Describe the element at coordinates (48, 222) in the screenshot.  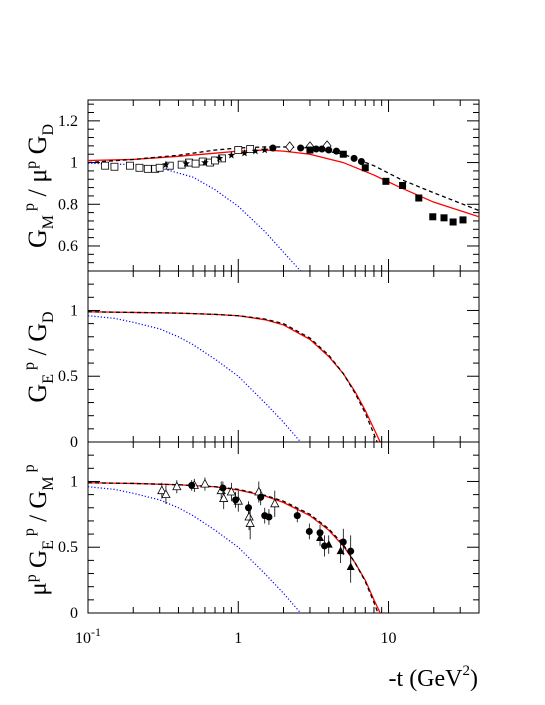
I see `label-part: M` at that location.